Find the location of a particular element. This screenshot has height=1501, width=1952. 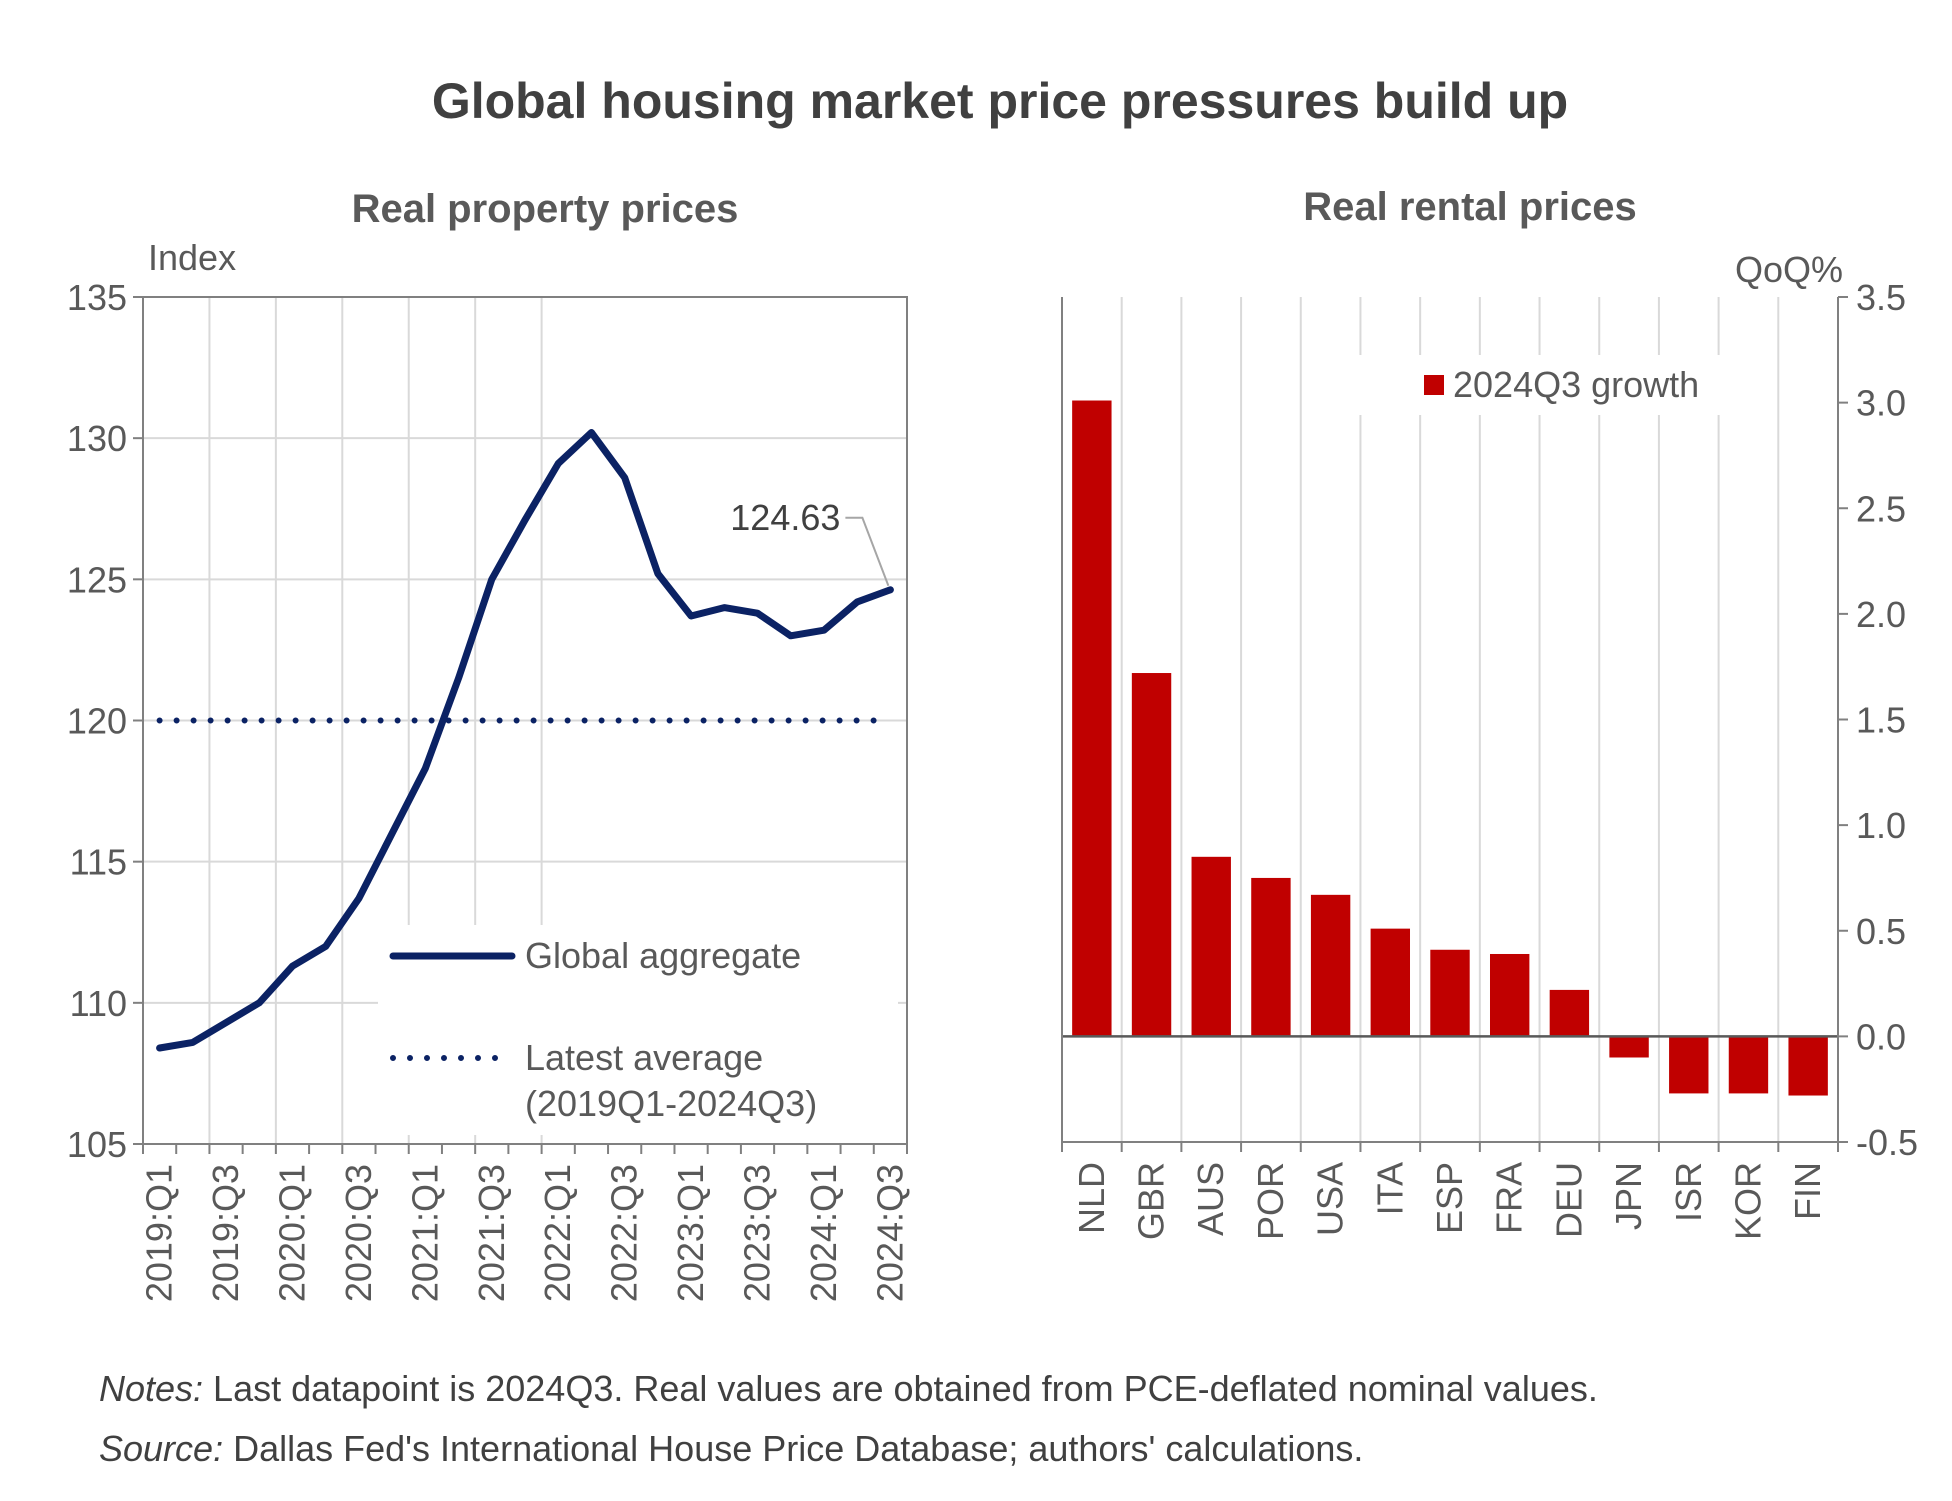

y-tick-label: 0.0 is located at coordinates (1881, 1036).